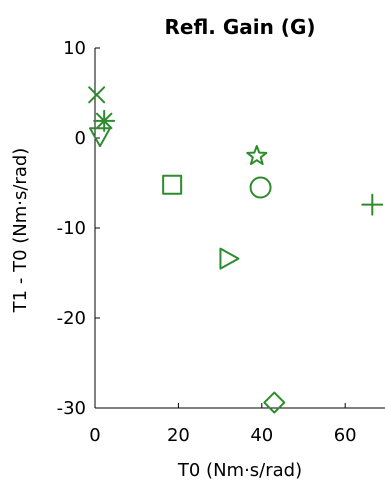 The image size is (385, 484). What do you see at coordinates (20, 231) in the screenshot?
I see `y-axis-label: T1 - T0 (Nm·s/rad)` at bounding box center [20, 231].